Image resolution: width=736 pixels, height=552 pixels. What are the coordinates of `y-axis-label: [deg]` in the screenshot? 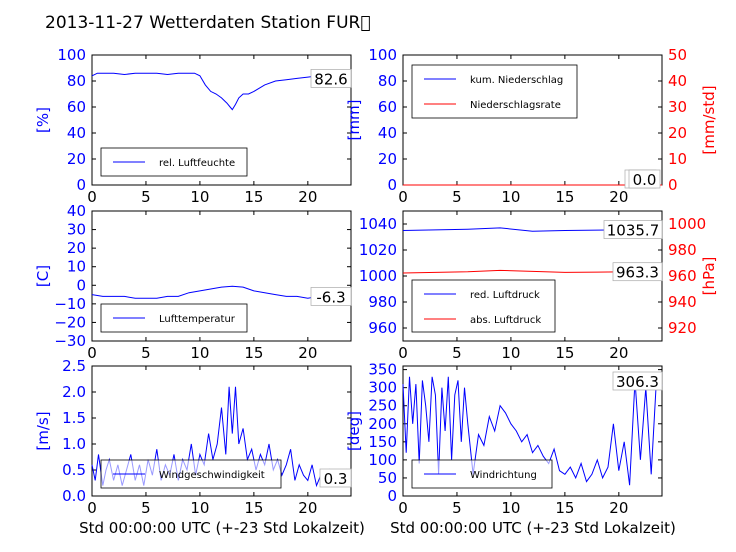 It's located at (354, 431).